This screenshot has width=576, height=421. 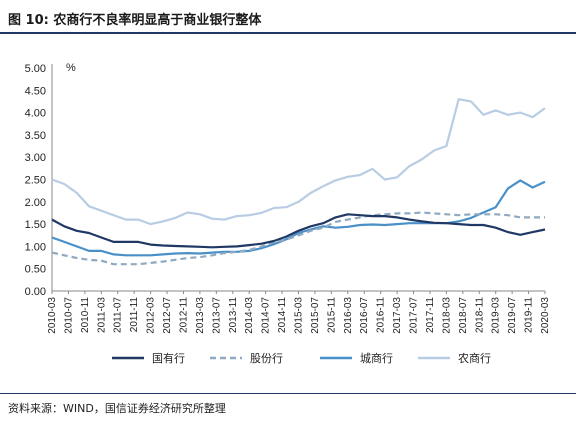 I want to click on x-tick-label: 2012-03, so click(x=151, y=315).